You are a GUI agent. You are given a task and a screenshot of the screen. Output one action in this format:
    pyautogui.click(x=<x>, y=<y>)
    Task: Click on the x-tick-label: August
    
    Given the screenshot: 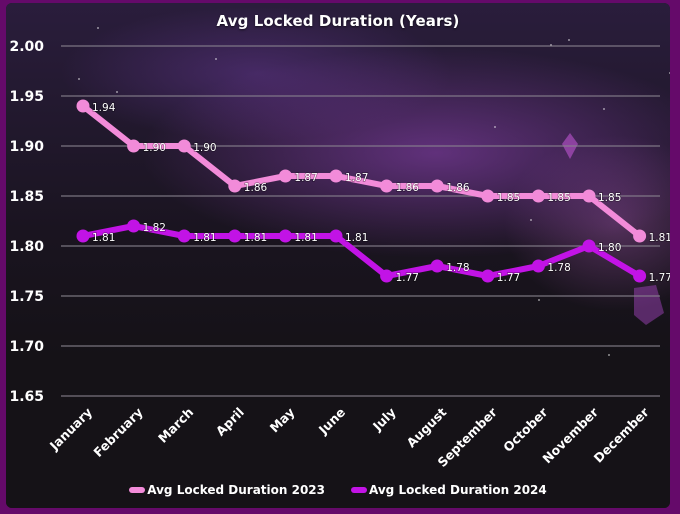 What is the action you would take?
    pyautogui.click(x=426, y=428)
    